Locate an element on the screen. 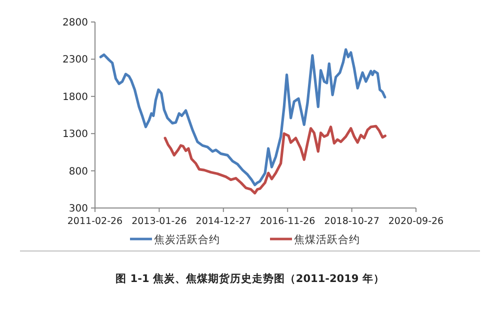 This screenshot has height=332, width=500. text: 图 1-1 焦炭、焦煤期货历史走势图（2011-2019 年） is located at coordinates (250, 278).